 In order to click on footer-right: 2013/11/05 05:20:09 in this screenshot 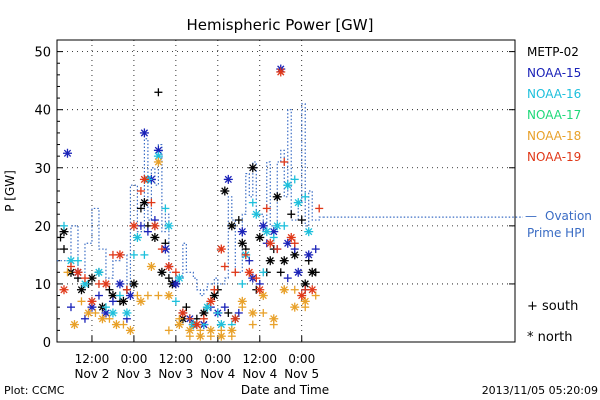, I will do `click(540, 390)`.